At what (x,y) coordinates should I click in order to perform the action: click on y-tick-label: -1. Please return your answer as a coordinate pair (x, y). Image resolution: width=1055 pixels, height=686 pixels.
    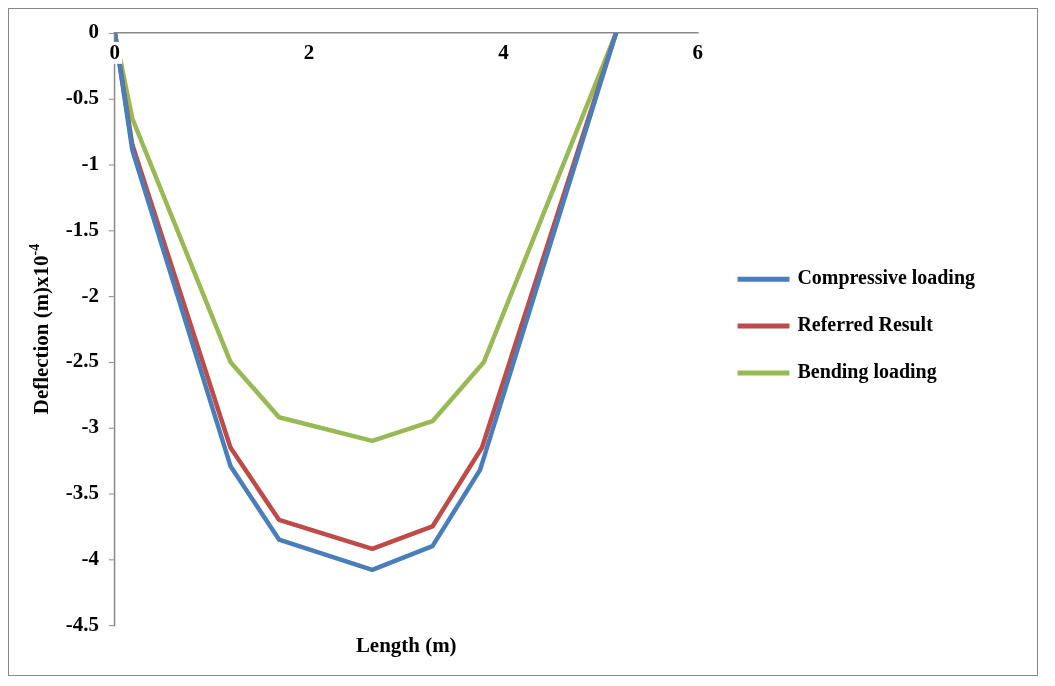
    Looking at the image, I should click on (90, 162).